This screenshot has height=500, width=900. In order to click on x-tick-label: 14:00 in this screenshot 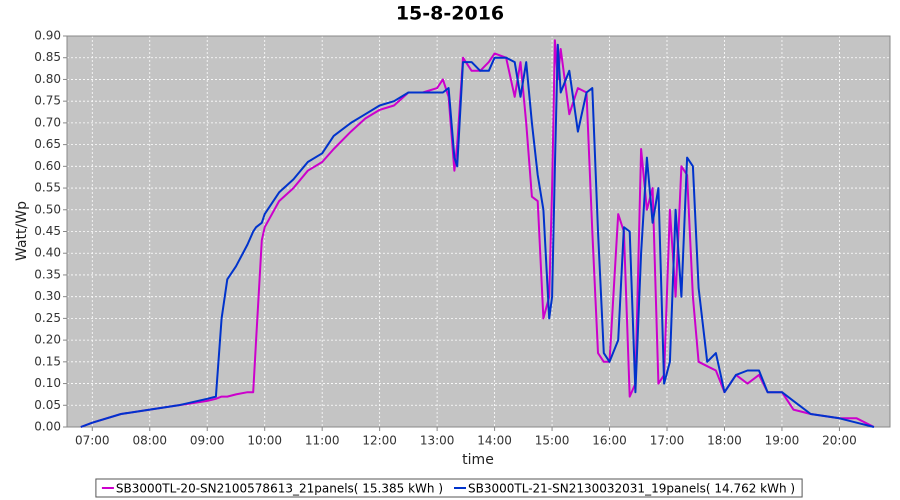, I will do `click(494, 441)`.